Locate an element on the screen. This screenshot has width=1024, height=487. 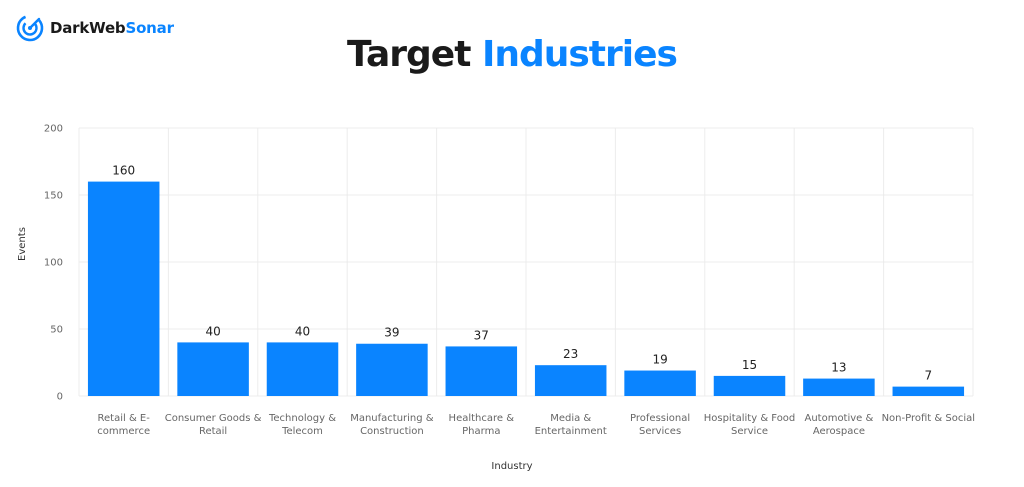
x-tick-label: Hospitality & Food Service is located at coordinates (750, 425).